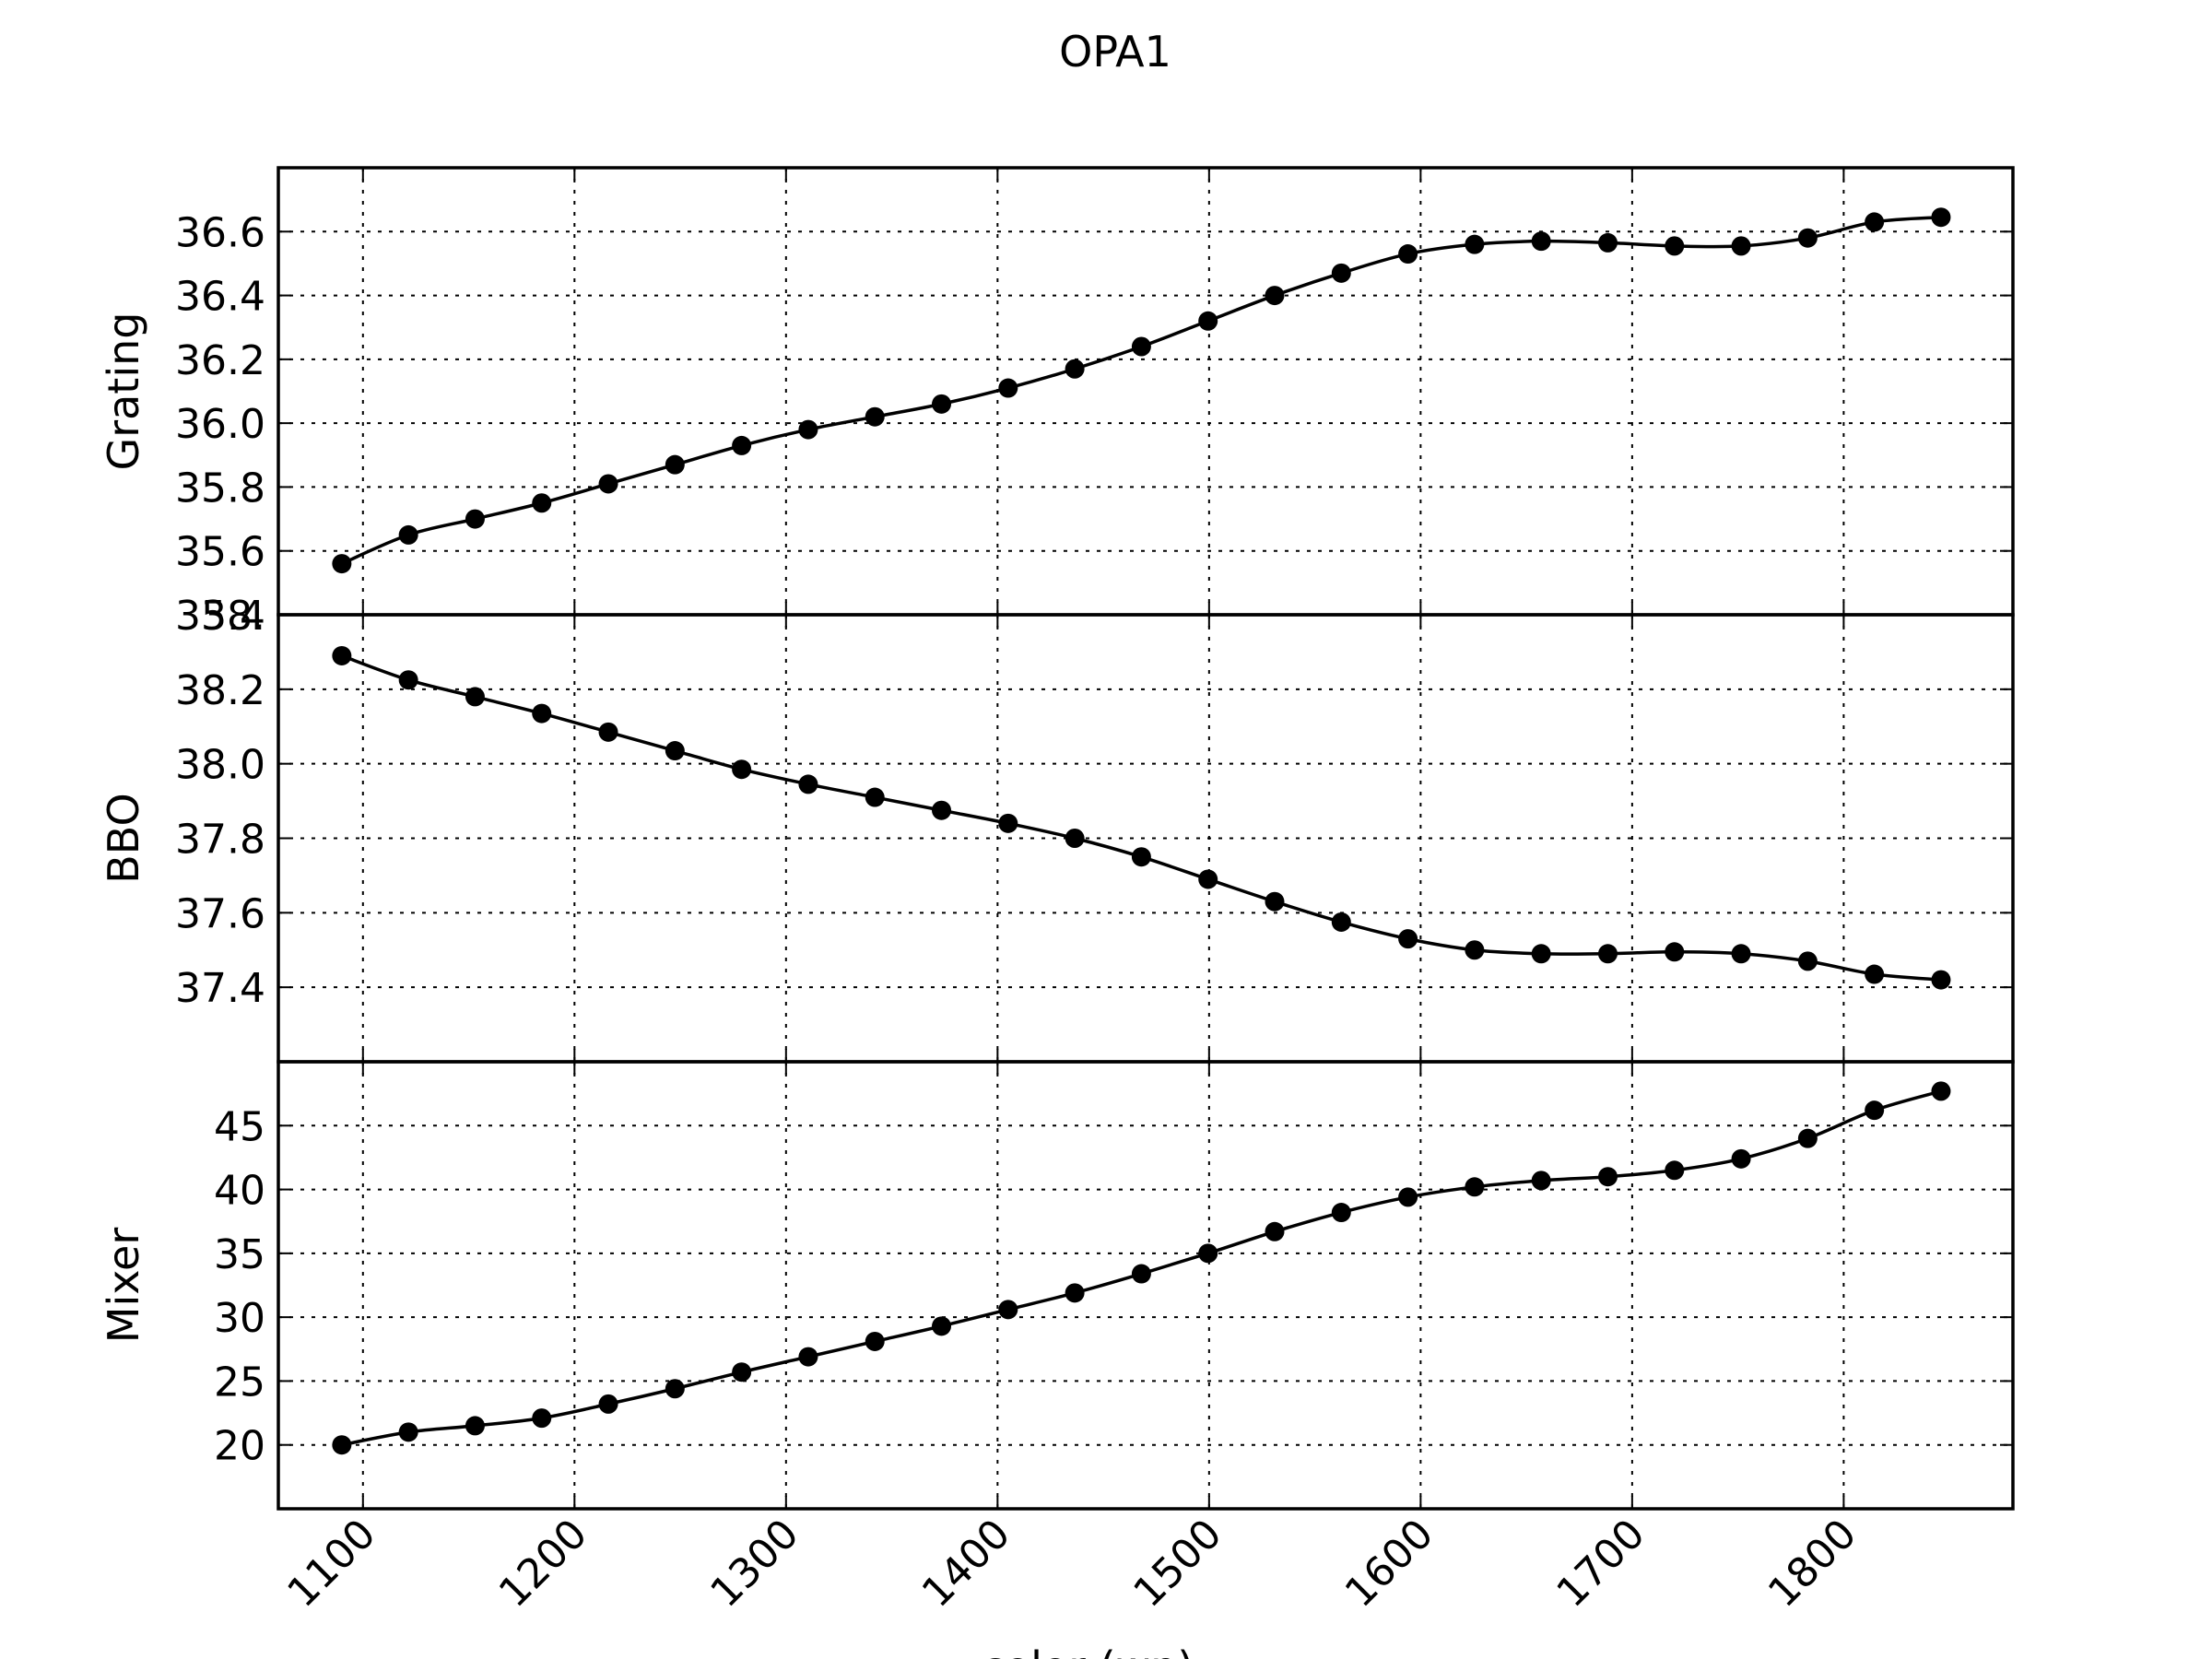  I want to click on y-tick-label: 38., so click(233, 616).